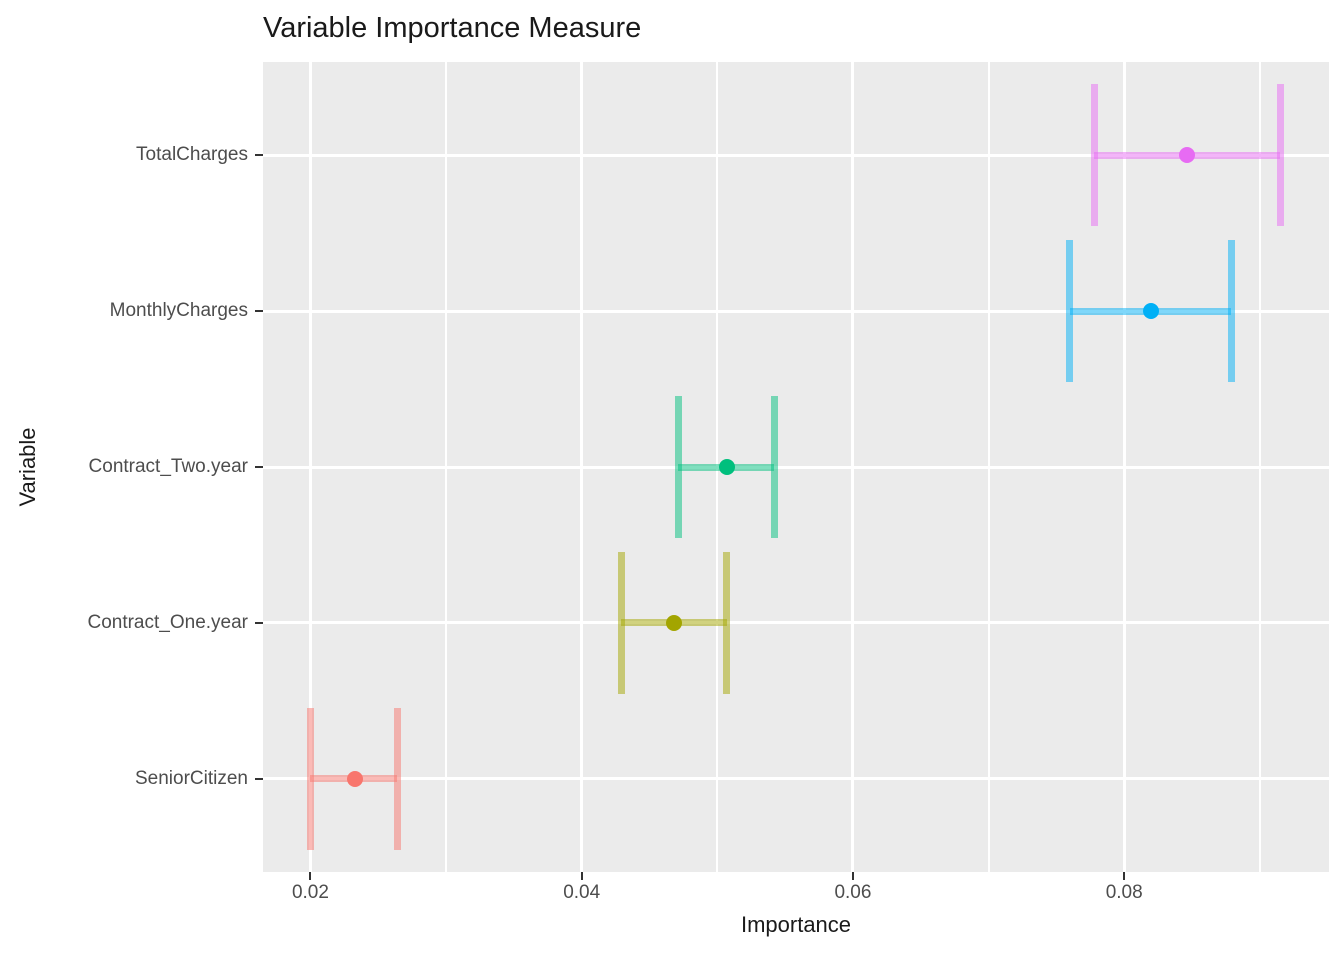  Describe the element at coordinates (168, 466) in the screenshot. I see `y-tick-label: Contract_Two.year` at that location.